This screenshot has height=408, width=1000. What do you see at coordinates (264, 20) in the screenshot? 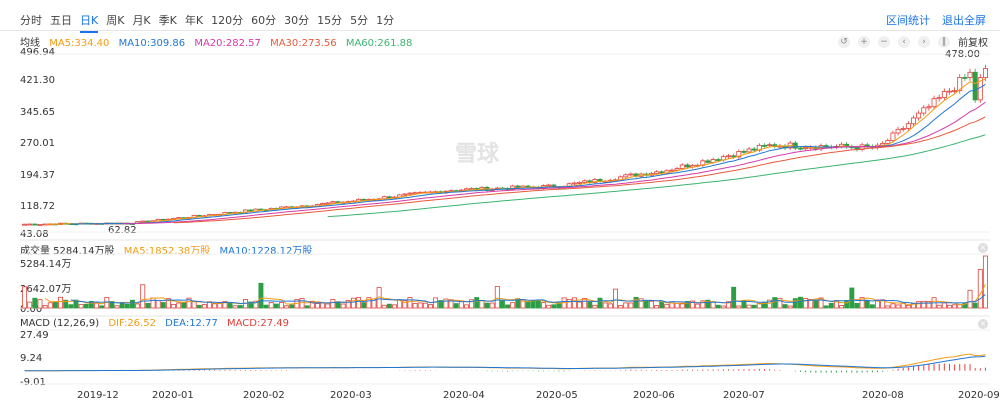
I see `tab-period: 60分` at bounding box center [264, 20].